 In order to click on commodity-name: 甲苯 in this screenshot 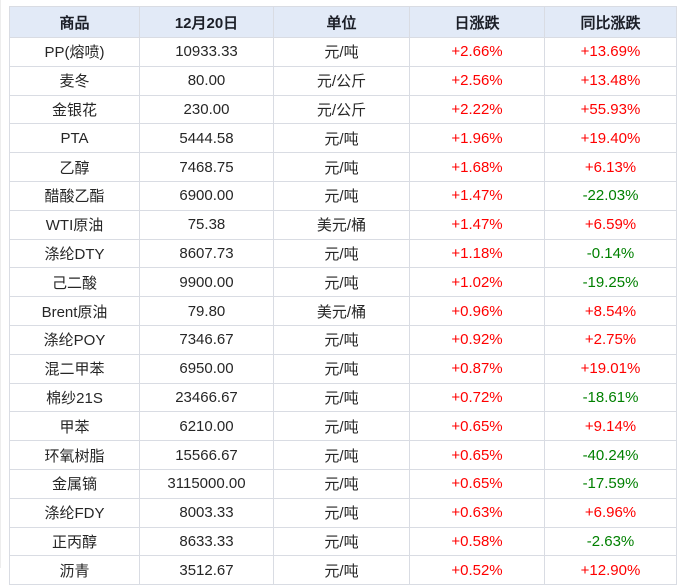, I will do `click(74, 426)`.